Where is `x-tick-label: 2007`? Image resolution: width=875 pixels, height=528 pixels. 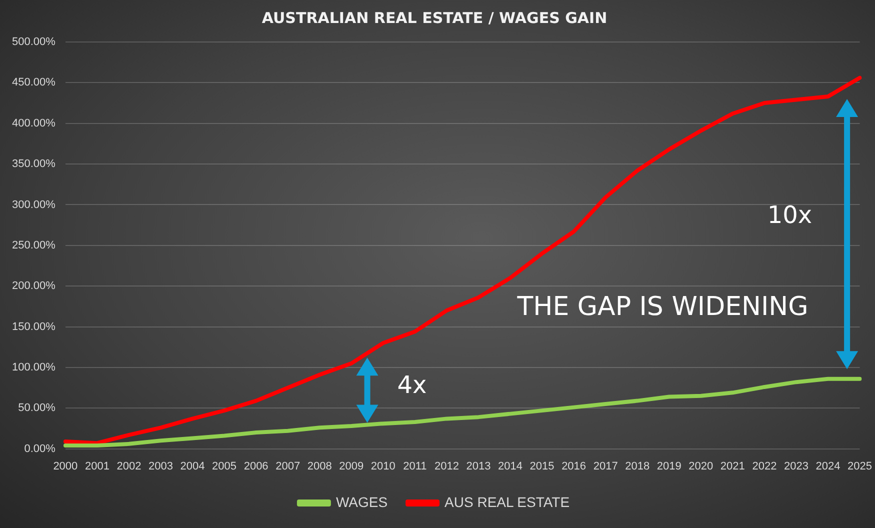
x-tick-label: 2007 is located at coordinates (288, 466).